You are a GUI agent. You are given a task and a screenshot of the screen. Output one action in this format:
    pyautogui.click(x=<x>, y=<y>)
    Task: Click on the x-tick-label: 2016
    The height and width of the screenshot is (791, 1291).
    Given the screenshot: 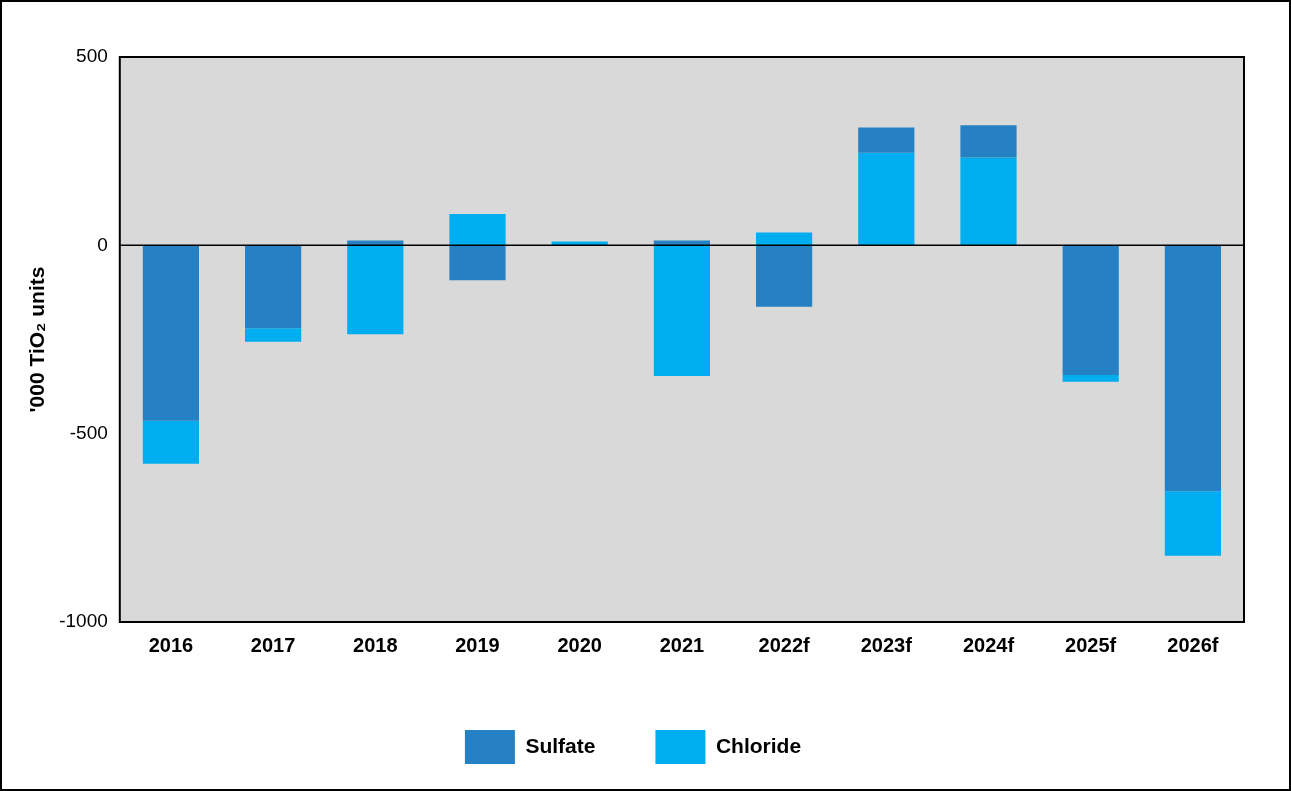 What is the action you would take?
    pyautogui.click(x=171, y=644)
    